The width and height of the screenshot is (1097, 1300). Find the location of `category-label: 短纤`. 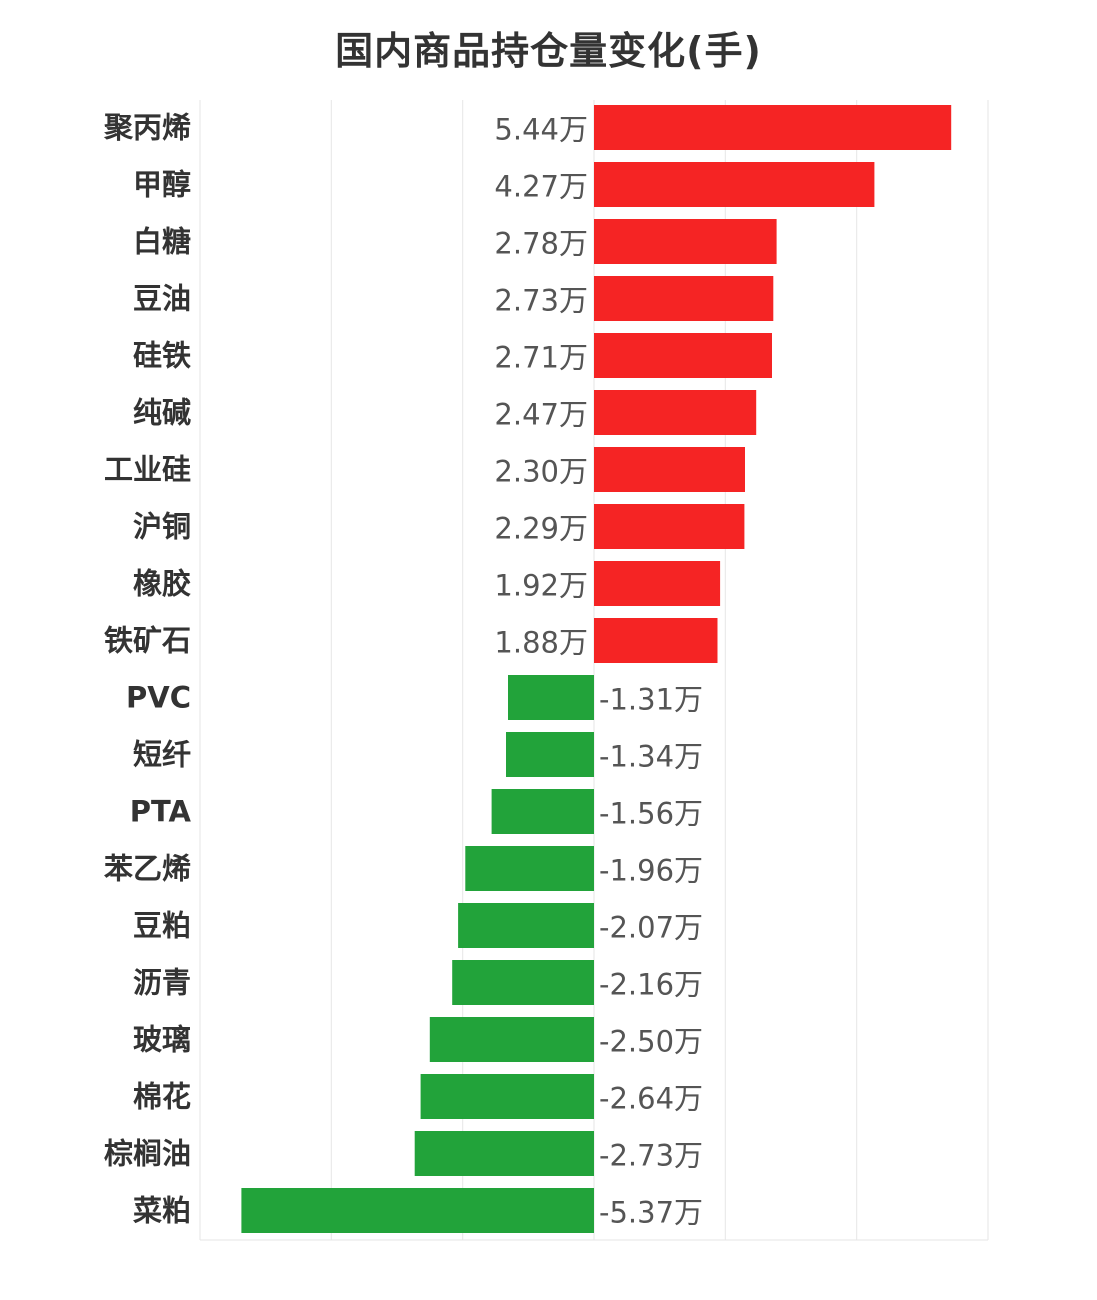

category-label: 短纤 is located at coordinates (162, 755).